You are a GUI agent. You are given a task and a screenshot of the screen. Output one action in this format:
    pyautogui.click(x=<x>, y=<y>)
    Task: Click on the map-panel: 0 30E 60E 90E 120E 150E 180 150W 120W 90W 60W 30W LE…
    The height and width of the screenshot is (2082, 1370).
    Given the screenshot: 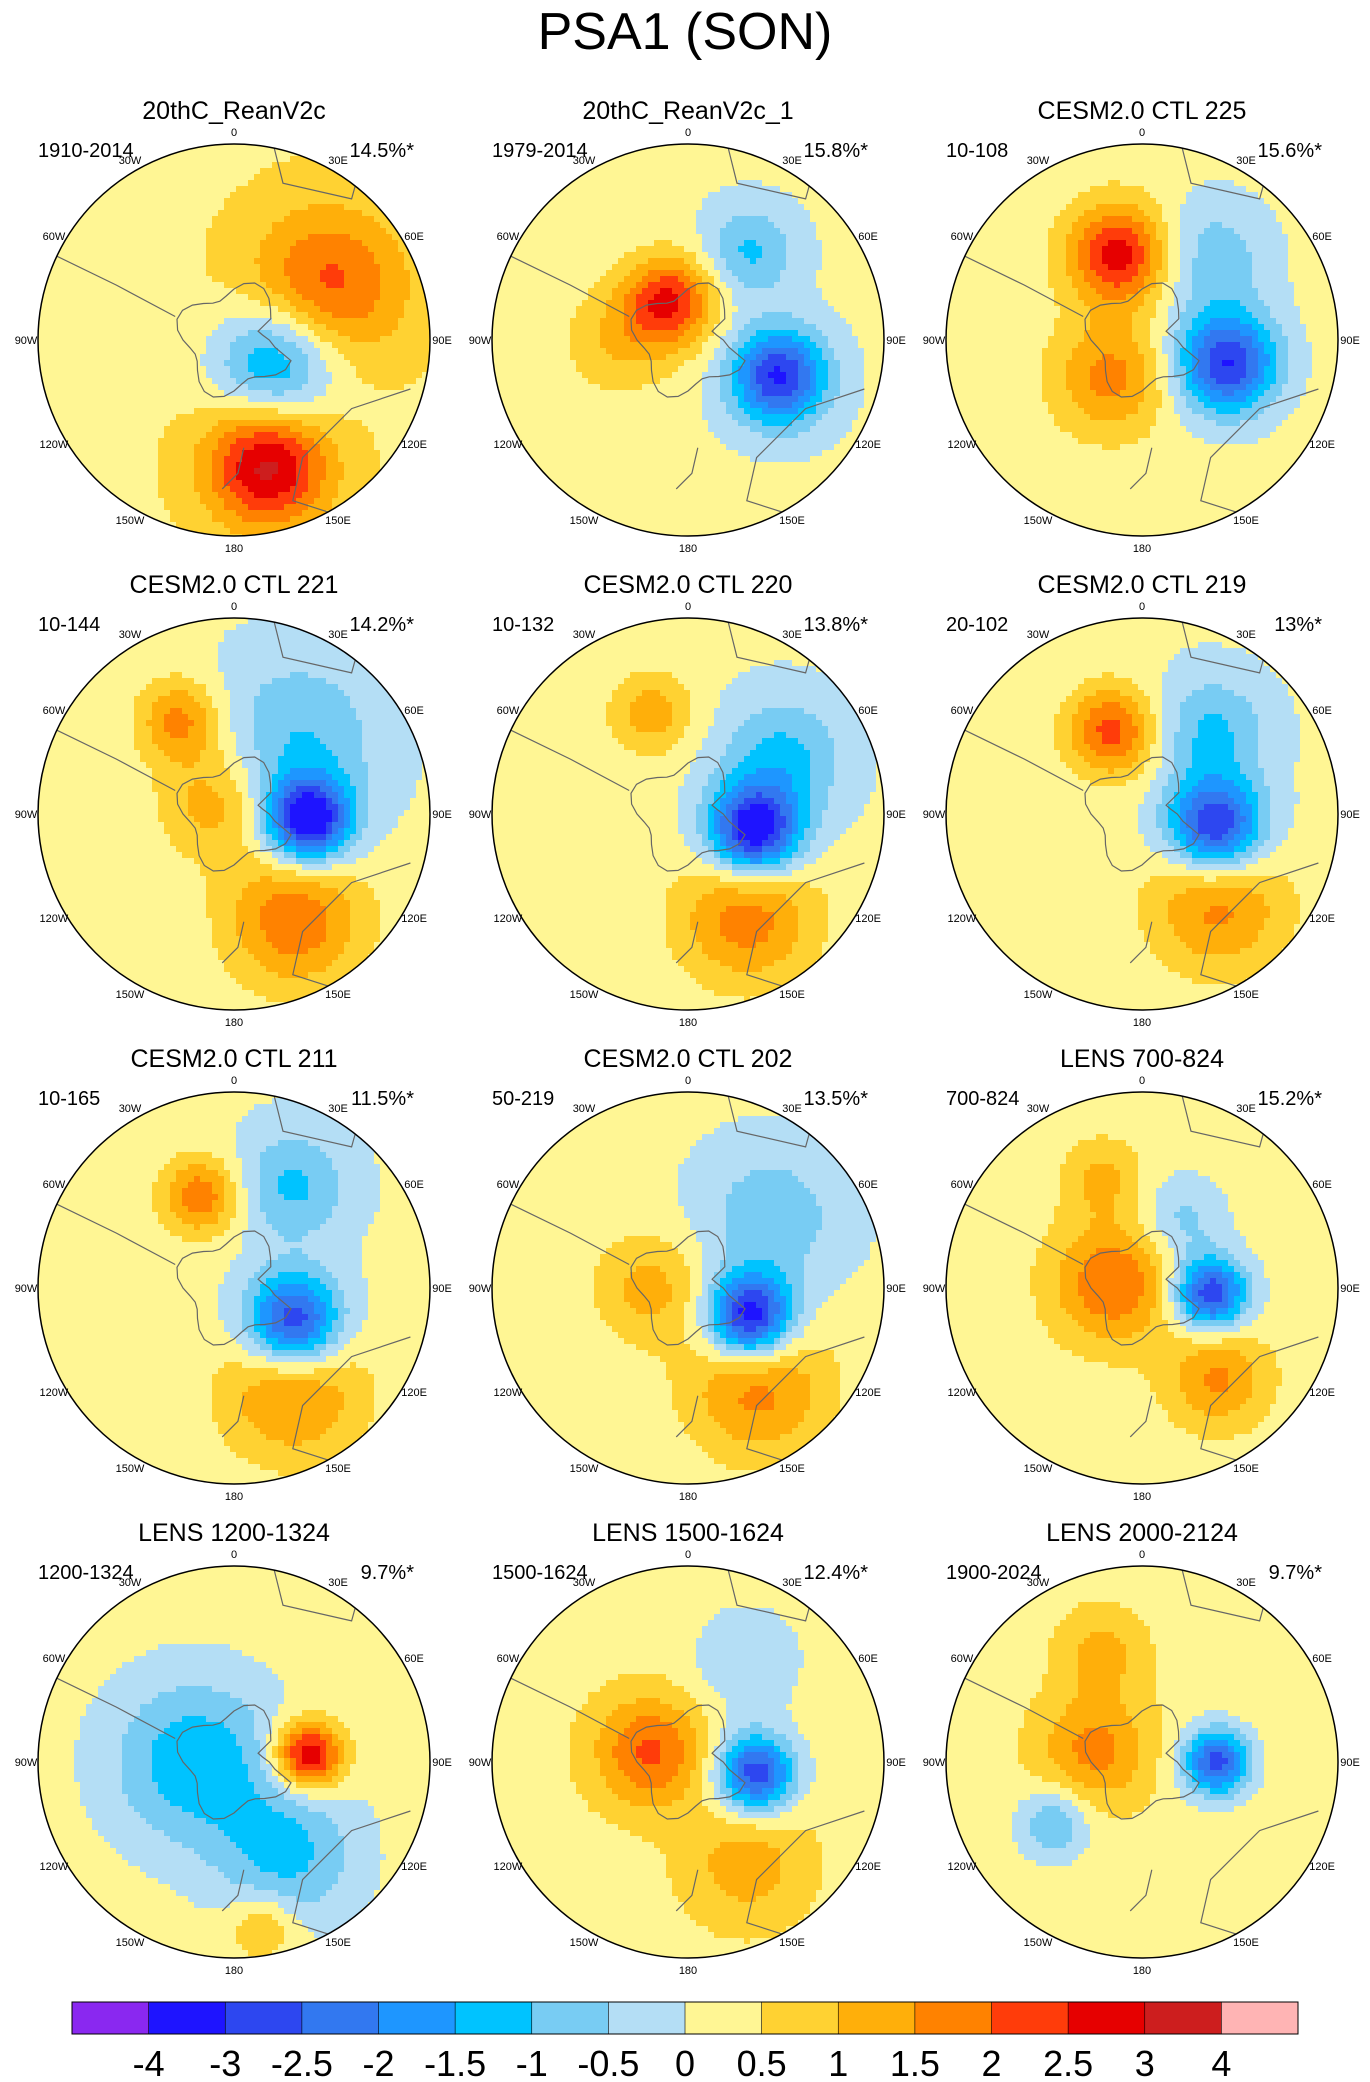 What is the action you would take?
    pyautogui.click(x=233, y=1748)
    